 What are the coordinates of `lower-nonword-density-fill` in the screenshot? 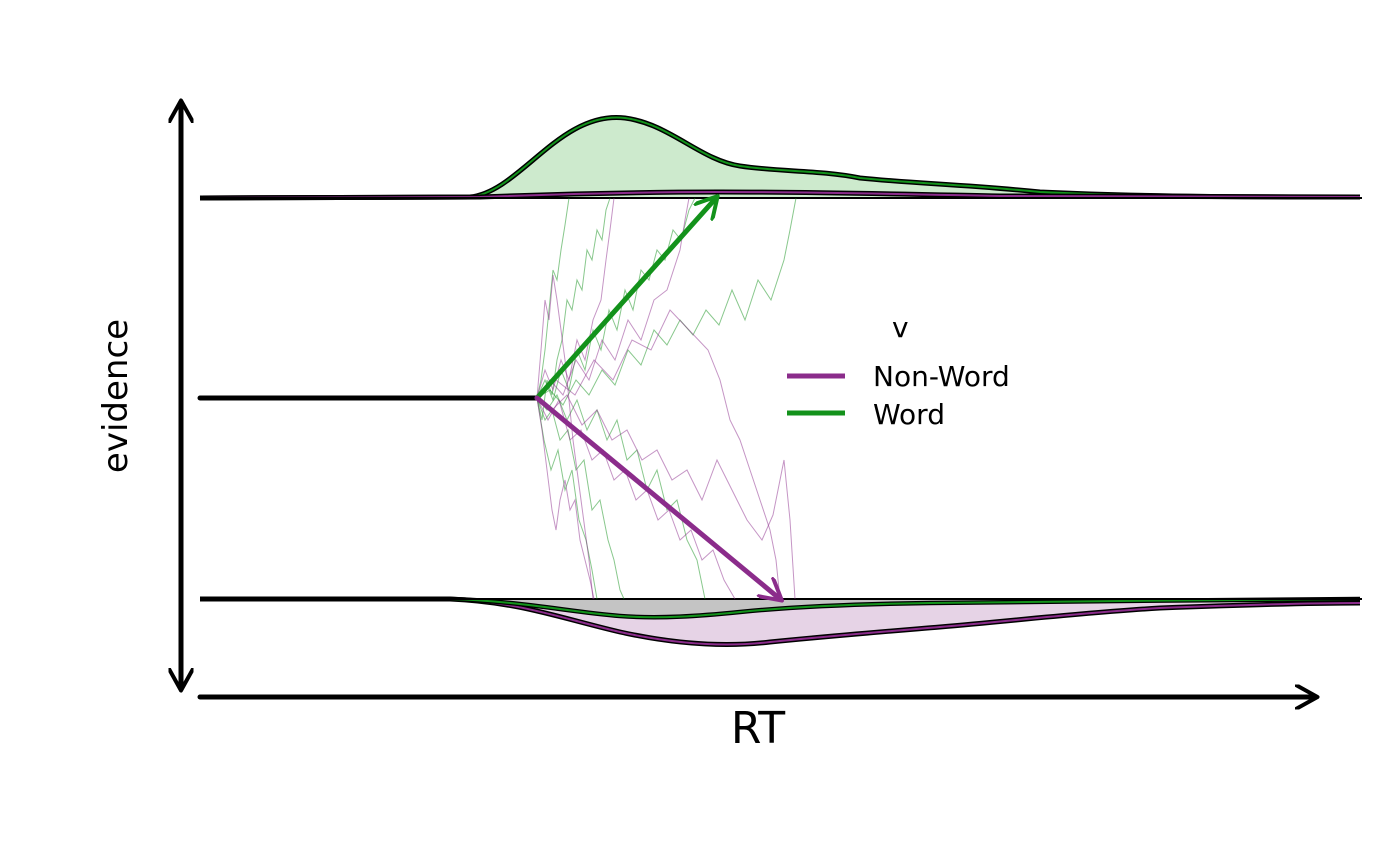 It's located at (780, 622).